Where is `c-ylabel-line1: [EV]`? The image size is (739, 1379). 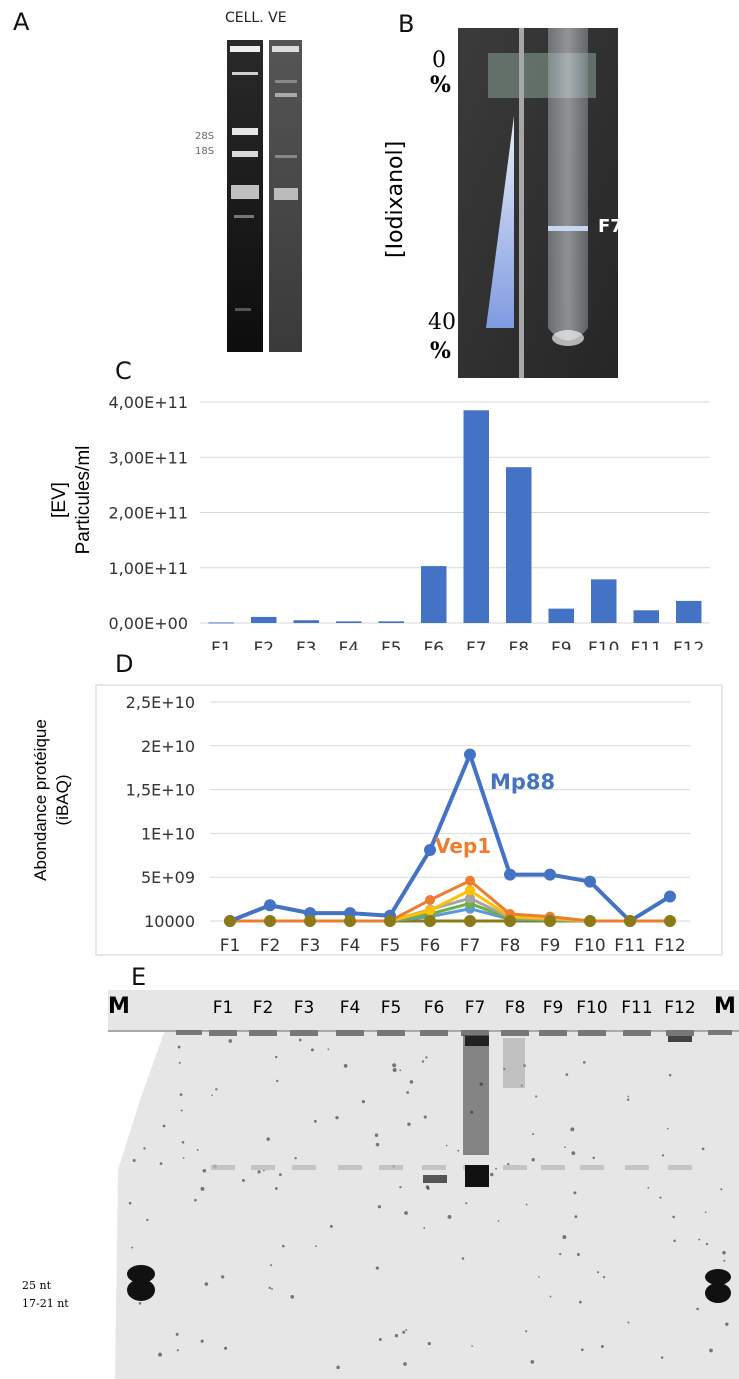 c-ylabel-line1: [EV] is located at coordinates (59, 500).